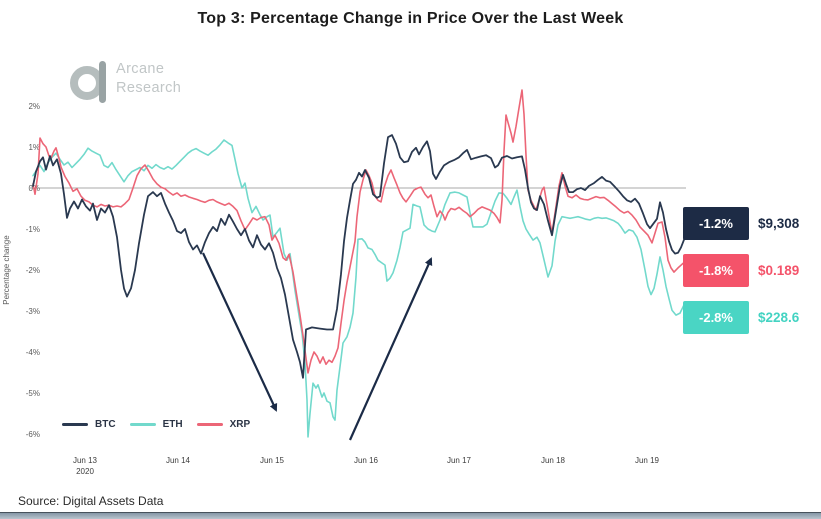 Image resolution: width=821 pixels, height=519 pixels. Describe the element at coordinates (272, 460) in the screenshot. I see `x-tick-label: Jun 15` at that location.